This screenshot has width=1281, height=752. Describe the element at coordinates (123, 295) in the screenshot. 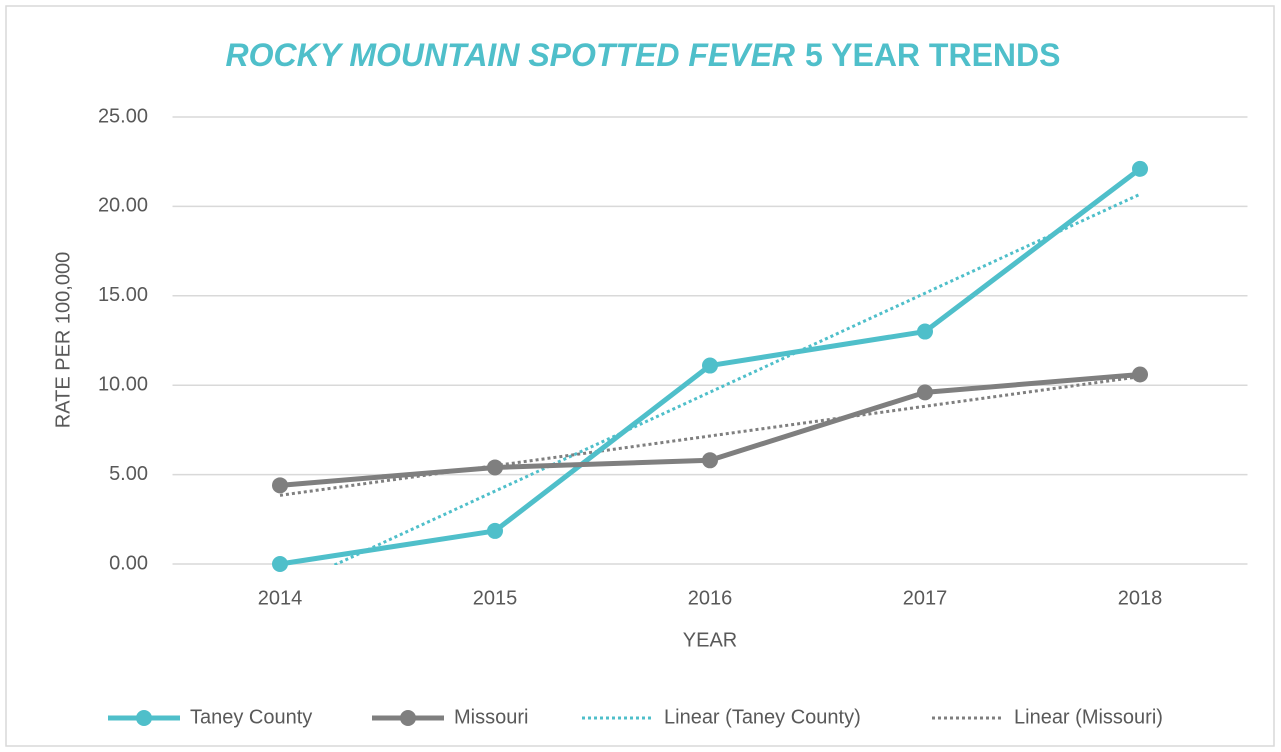

I see `y-tick-label: 15.00` at that location.